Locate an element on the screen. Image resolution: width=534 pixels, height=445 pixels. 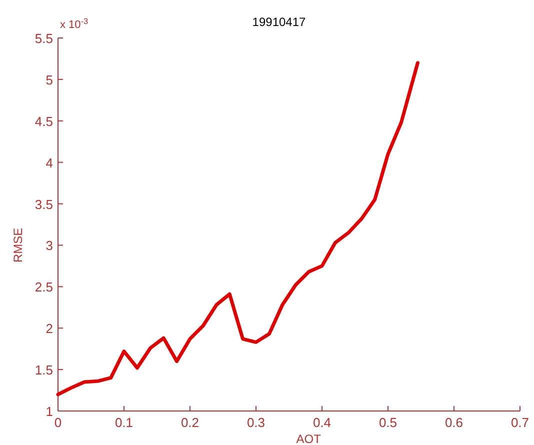
x-tick-label: 0.1 is located at coordinates (124, 422).